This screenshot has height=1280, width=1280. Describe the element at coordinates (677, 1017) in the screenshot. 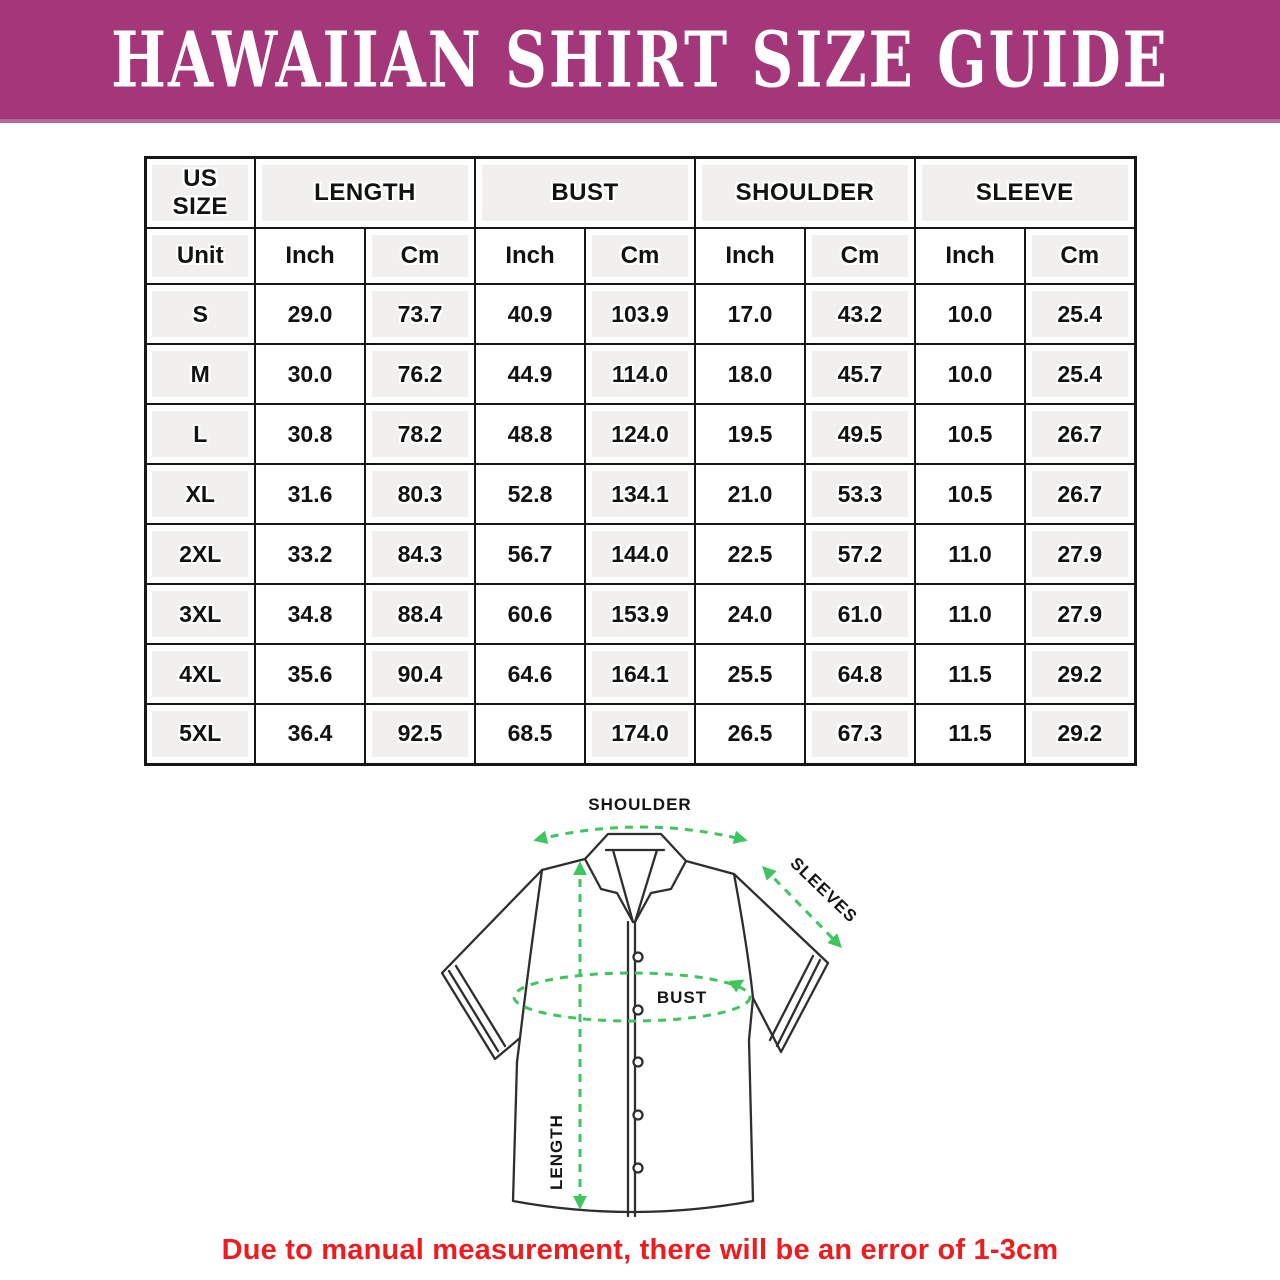

I see `measurement-arrows` at that location.